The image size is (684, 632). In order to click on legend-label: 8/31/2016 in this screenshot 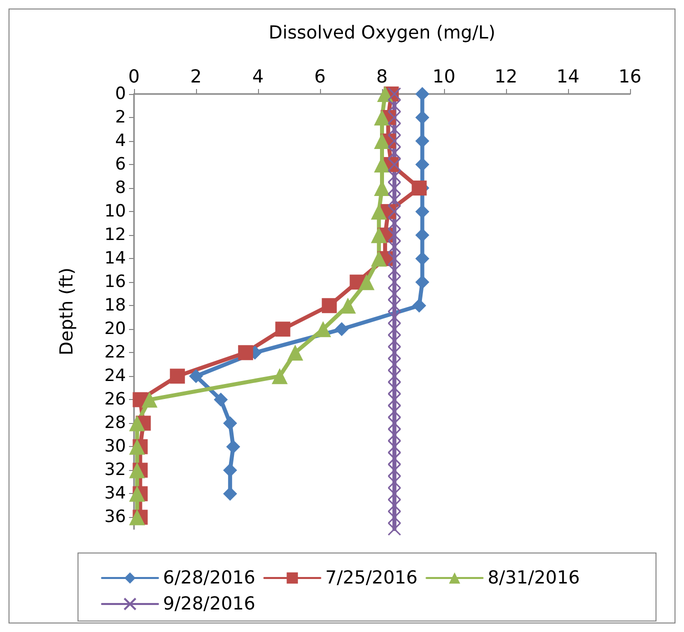, I will do `click(534, 578)`.